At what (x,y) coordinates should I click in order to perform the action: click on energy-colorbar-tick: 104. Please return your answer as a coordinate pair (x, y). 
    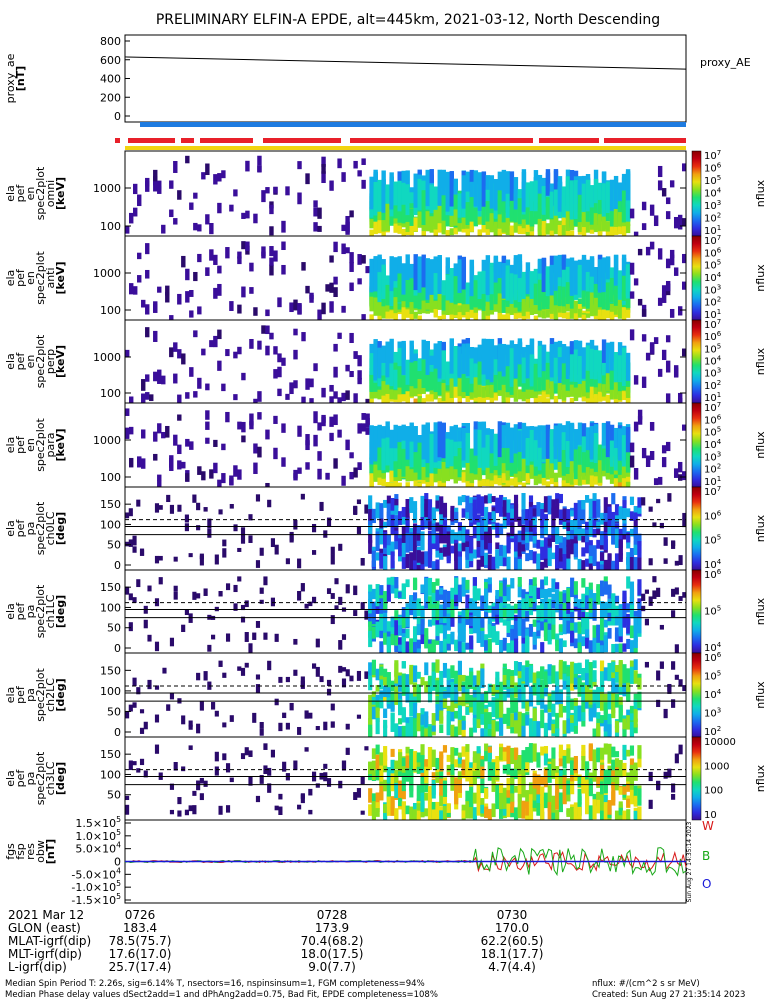
    Looking at the image, I should click on (713, 444).